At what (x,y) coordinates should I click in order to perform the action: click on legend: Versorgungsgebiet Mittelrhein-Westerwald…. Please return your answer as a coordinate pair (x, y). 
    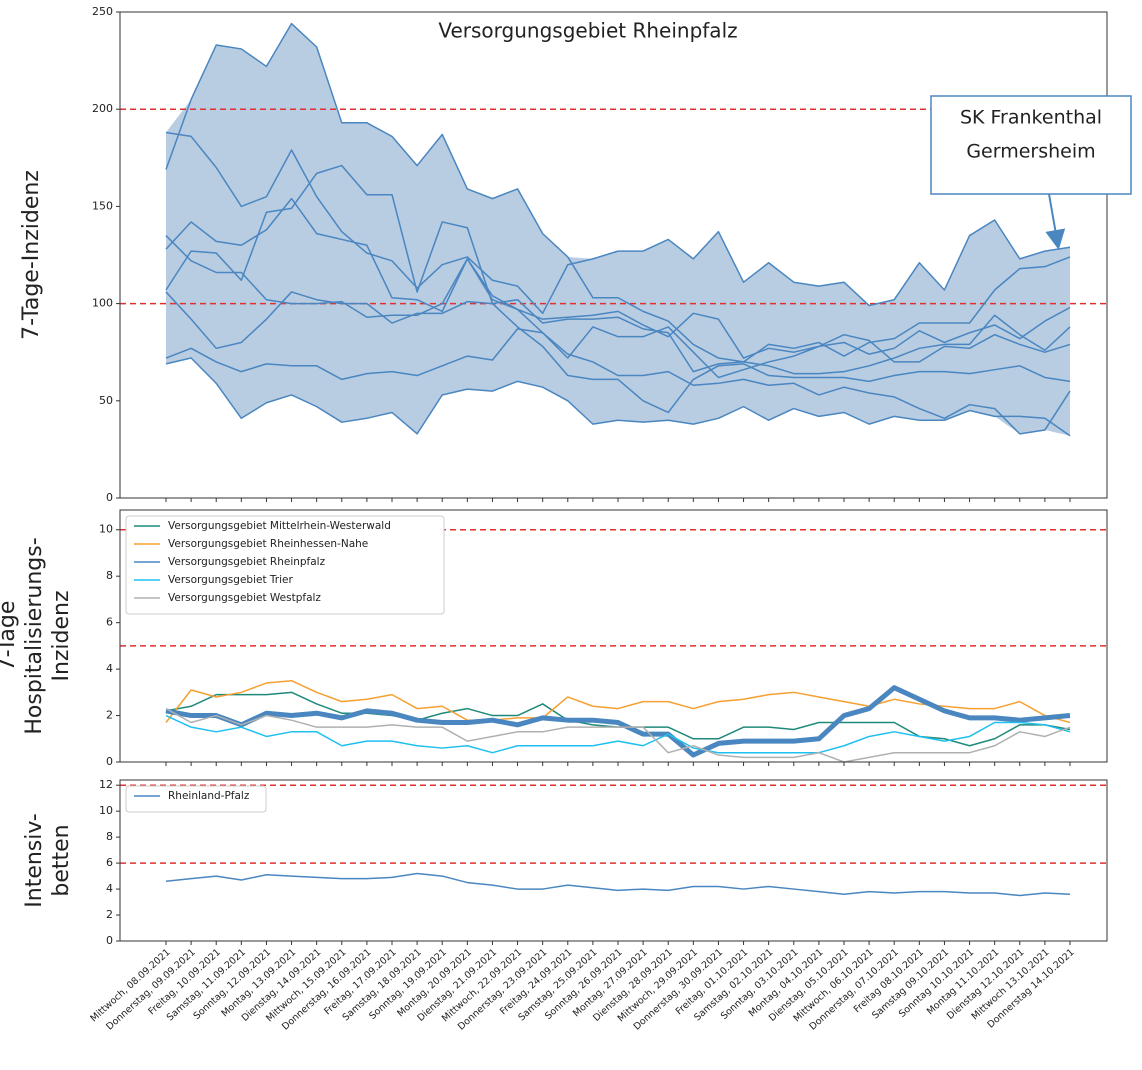
    Looking at the image, I should click on (285, 565).